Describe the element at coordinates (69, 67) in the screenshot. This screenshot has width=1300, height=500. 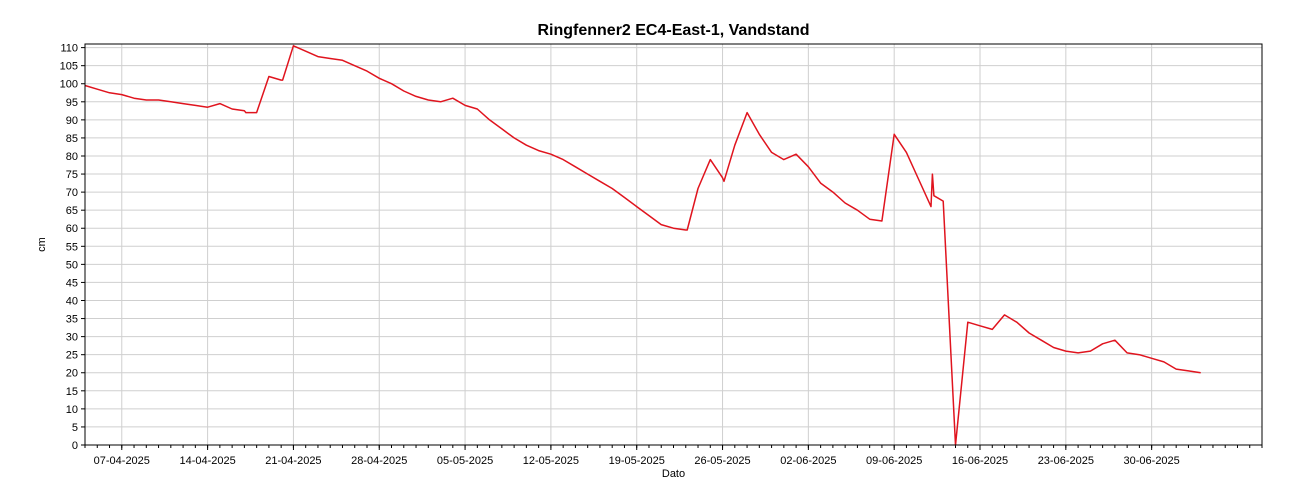
I see `y-tick-label: 105` at that location.